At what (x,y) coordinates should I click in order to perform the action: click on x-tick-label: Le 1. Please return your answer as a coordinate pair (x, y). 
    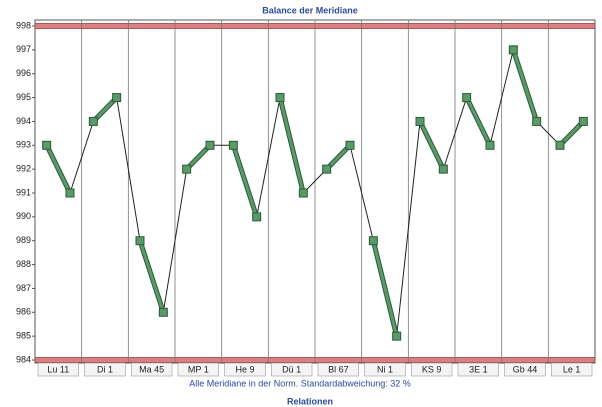
    Looking at the image, I should click on (572, 369).